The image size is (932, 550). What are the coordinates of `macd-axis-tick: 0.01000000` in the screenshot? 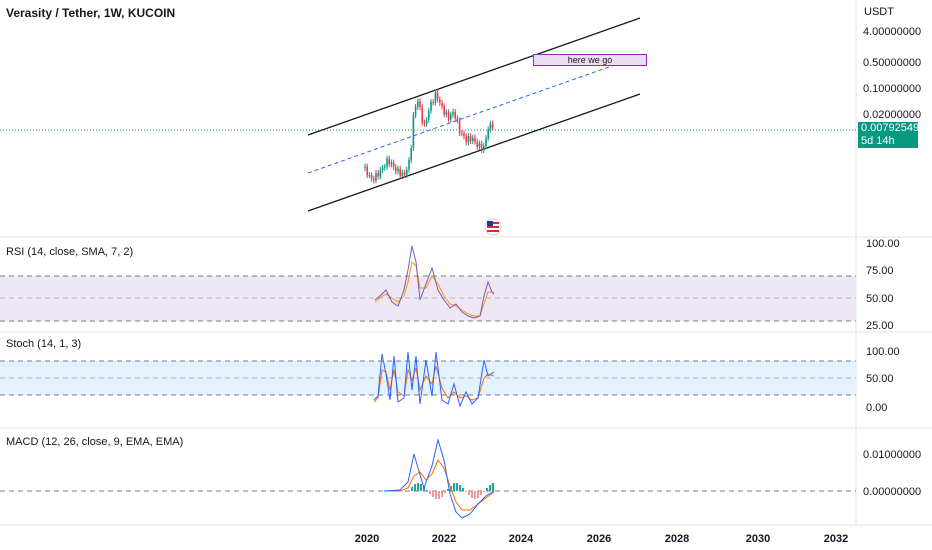 It's located at (892, 455).